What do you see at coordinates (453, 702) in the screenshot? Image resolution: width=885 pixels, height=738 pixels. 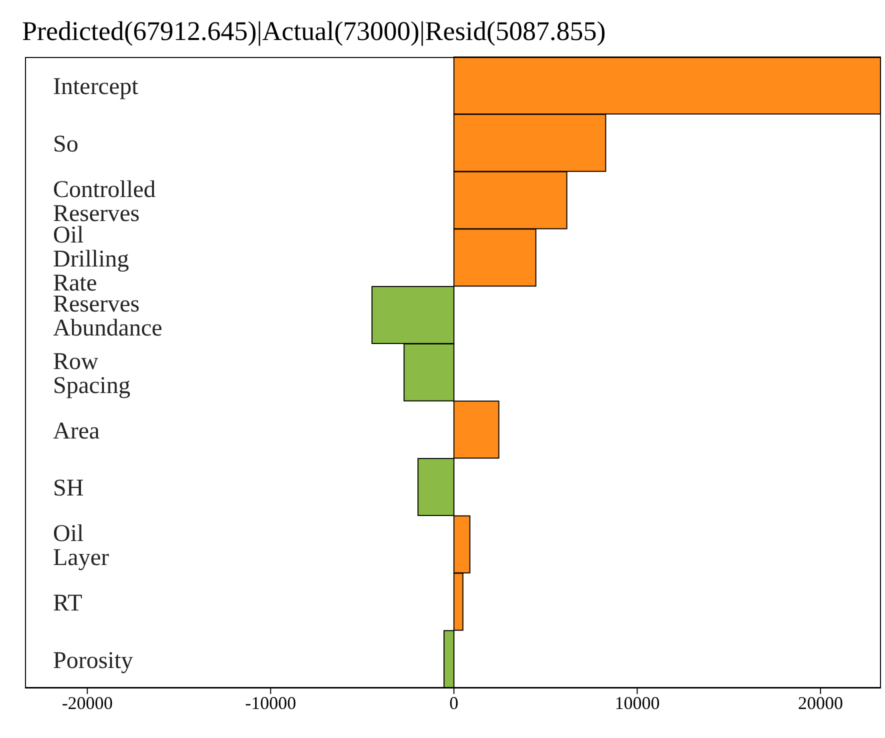 I see `x-tick-label: 0` at bounding box center [453, 702].